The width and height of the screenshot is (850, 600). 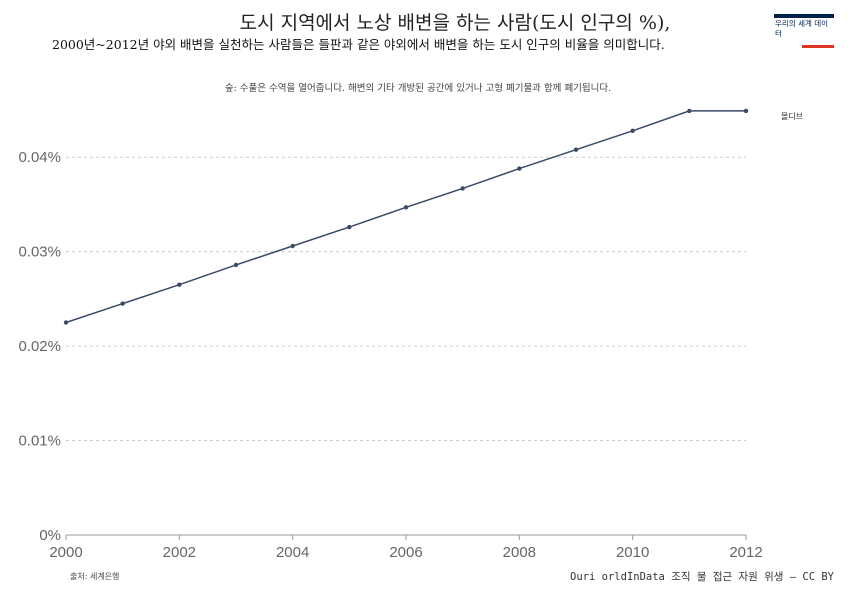 What do you see at coordinates (39, 252) in the screenshot?
I see `y-tick-label: 0.03%` at bounding box center [39, 252].